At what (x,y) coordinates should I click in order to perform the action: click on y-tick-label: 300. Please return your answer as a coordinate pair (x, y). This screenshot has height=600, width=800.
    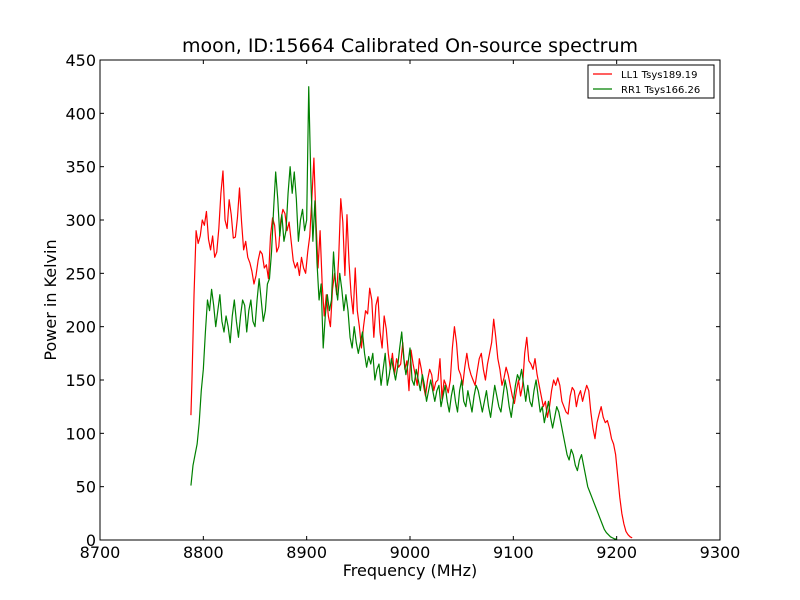
    Looking at the image, I should click on (80, 220).